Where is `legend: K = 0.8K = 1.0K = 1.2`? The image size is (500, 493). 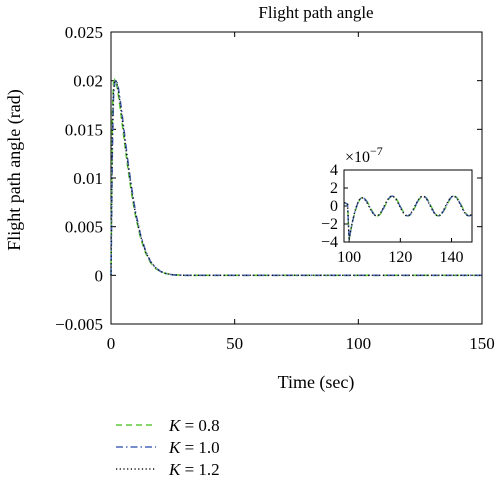
legend: K = 0.8K = 1.0K = 1.2 is located at coordinates (168, 447).